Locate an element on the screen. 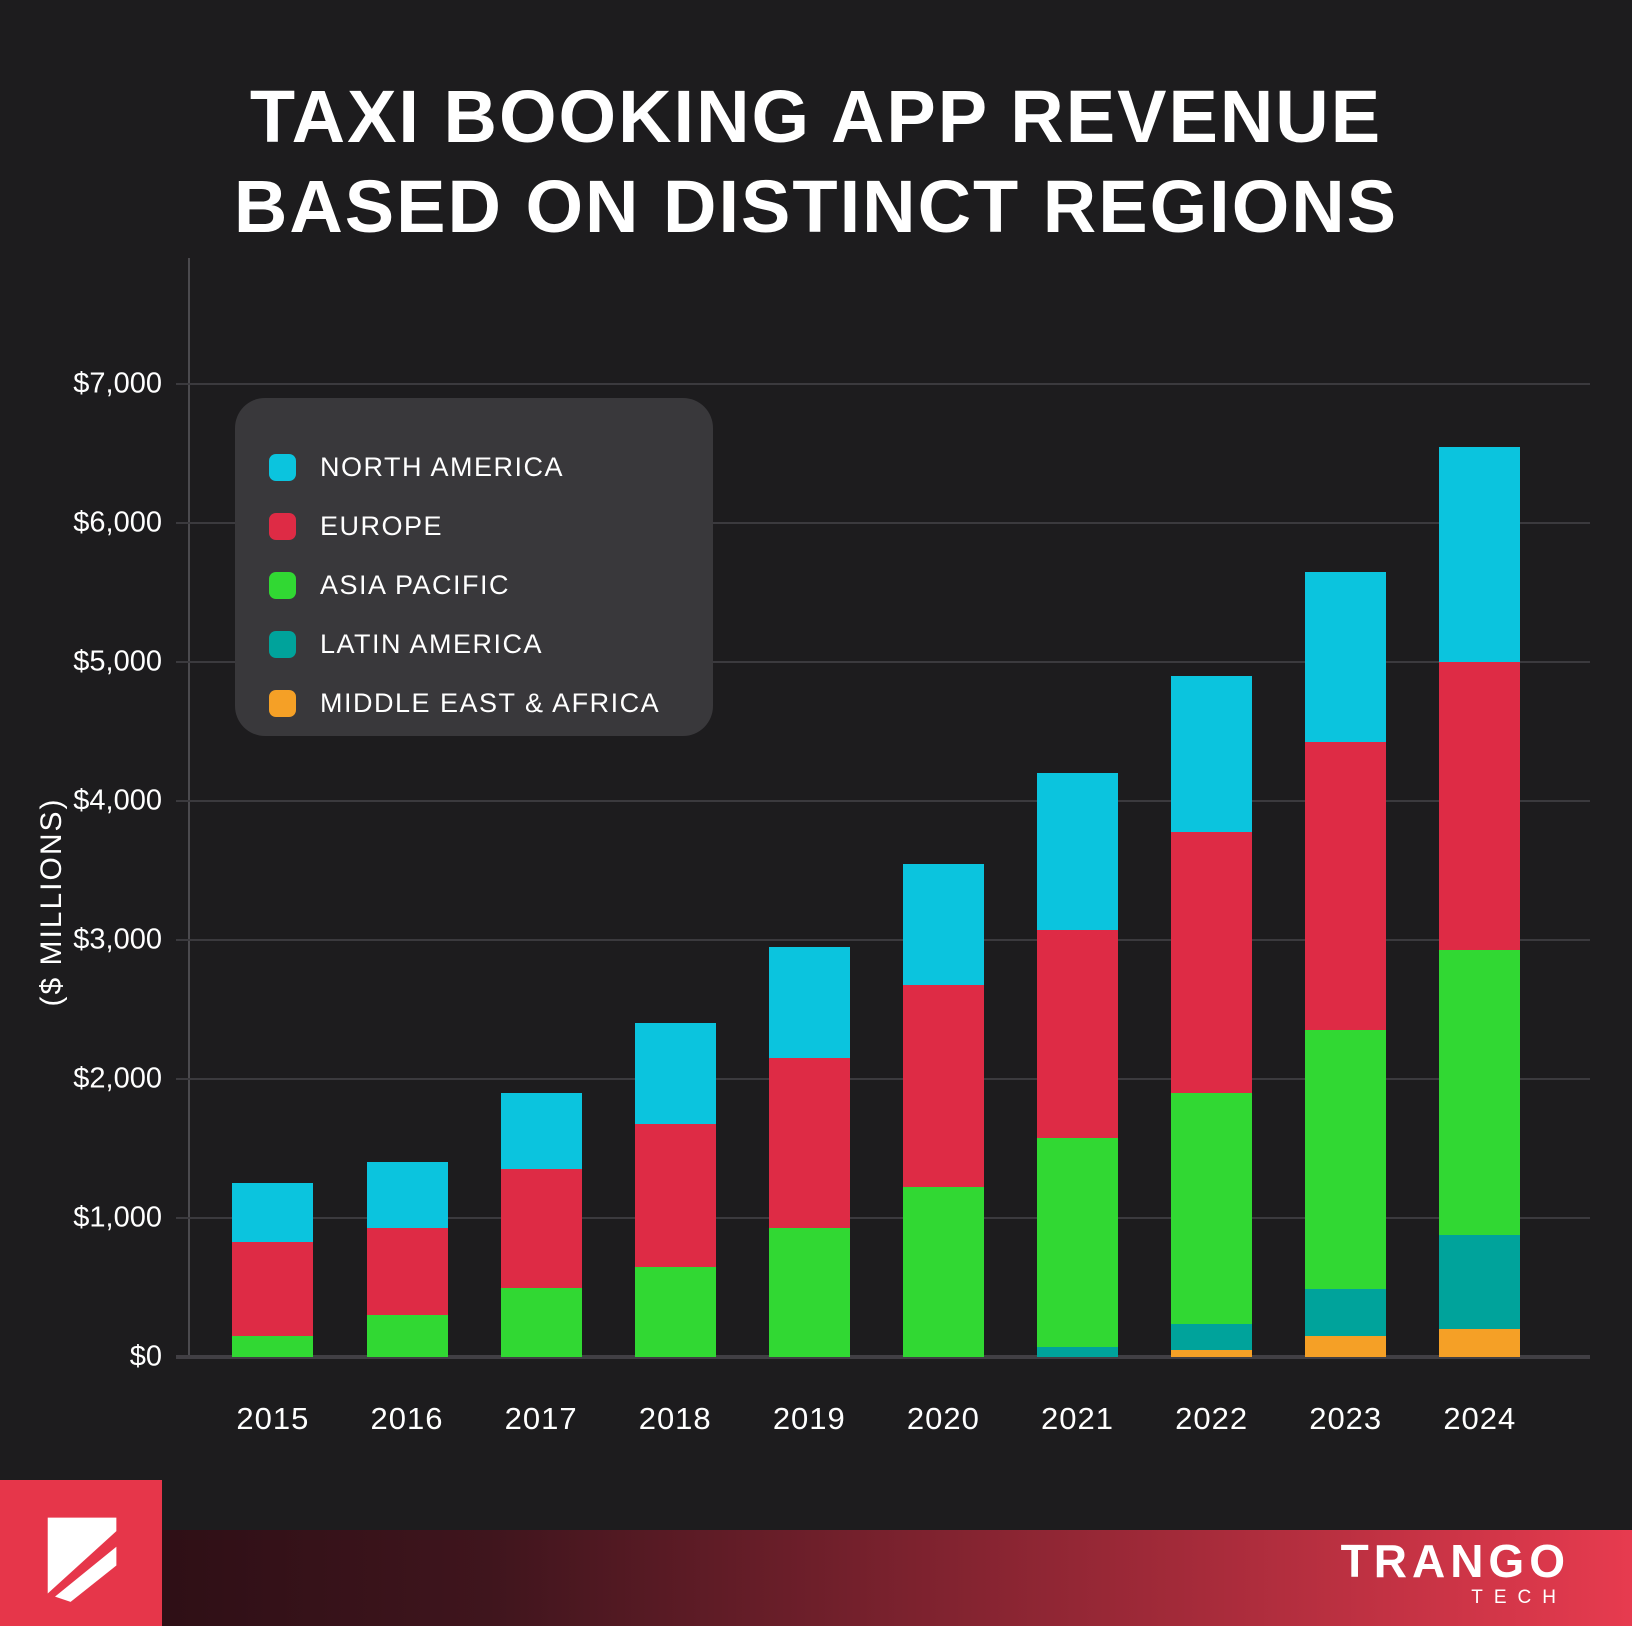 The image size is (1632, 1626). x-tick-label: 2016 is located at coordinates (407, 1418).